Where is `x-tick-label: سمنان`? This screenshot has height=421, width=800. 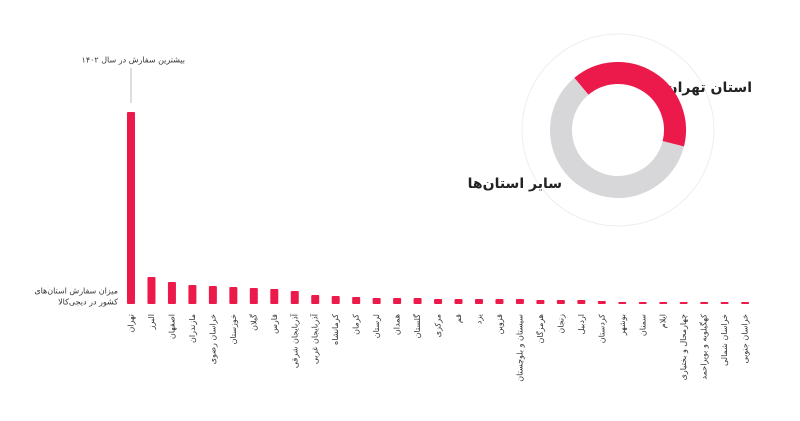
x-tick-label: سمنان is located at coordinates (642, 325).